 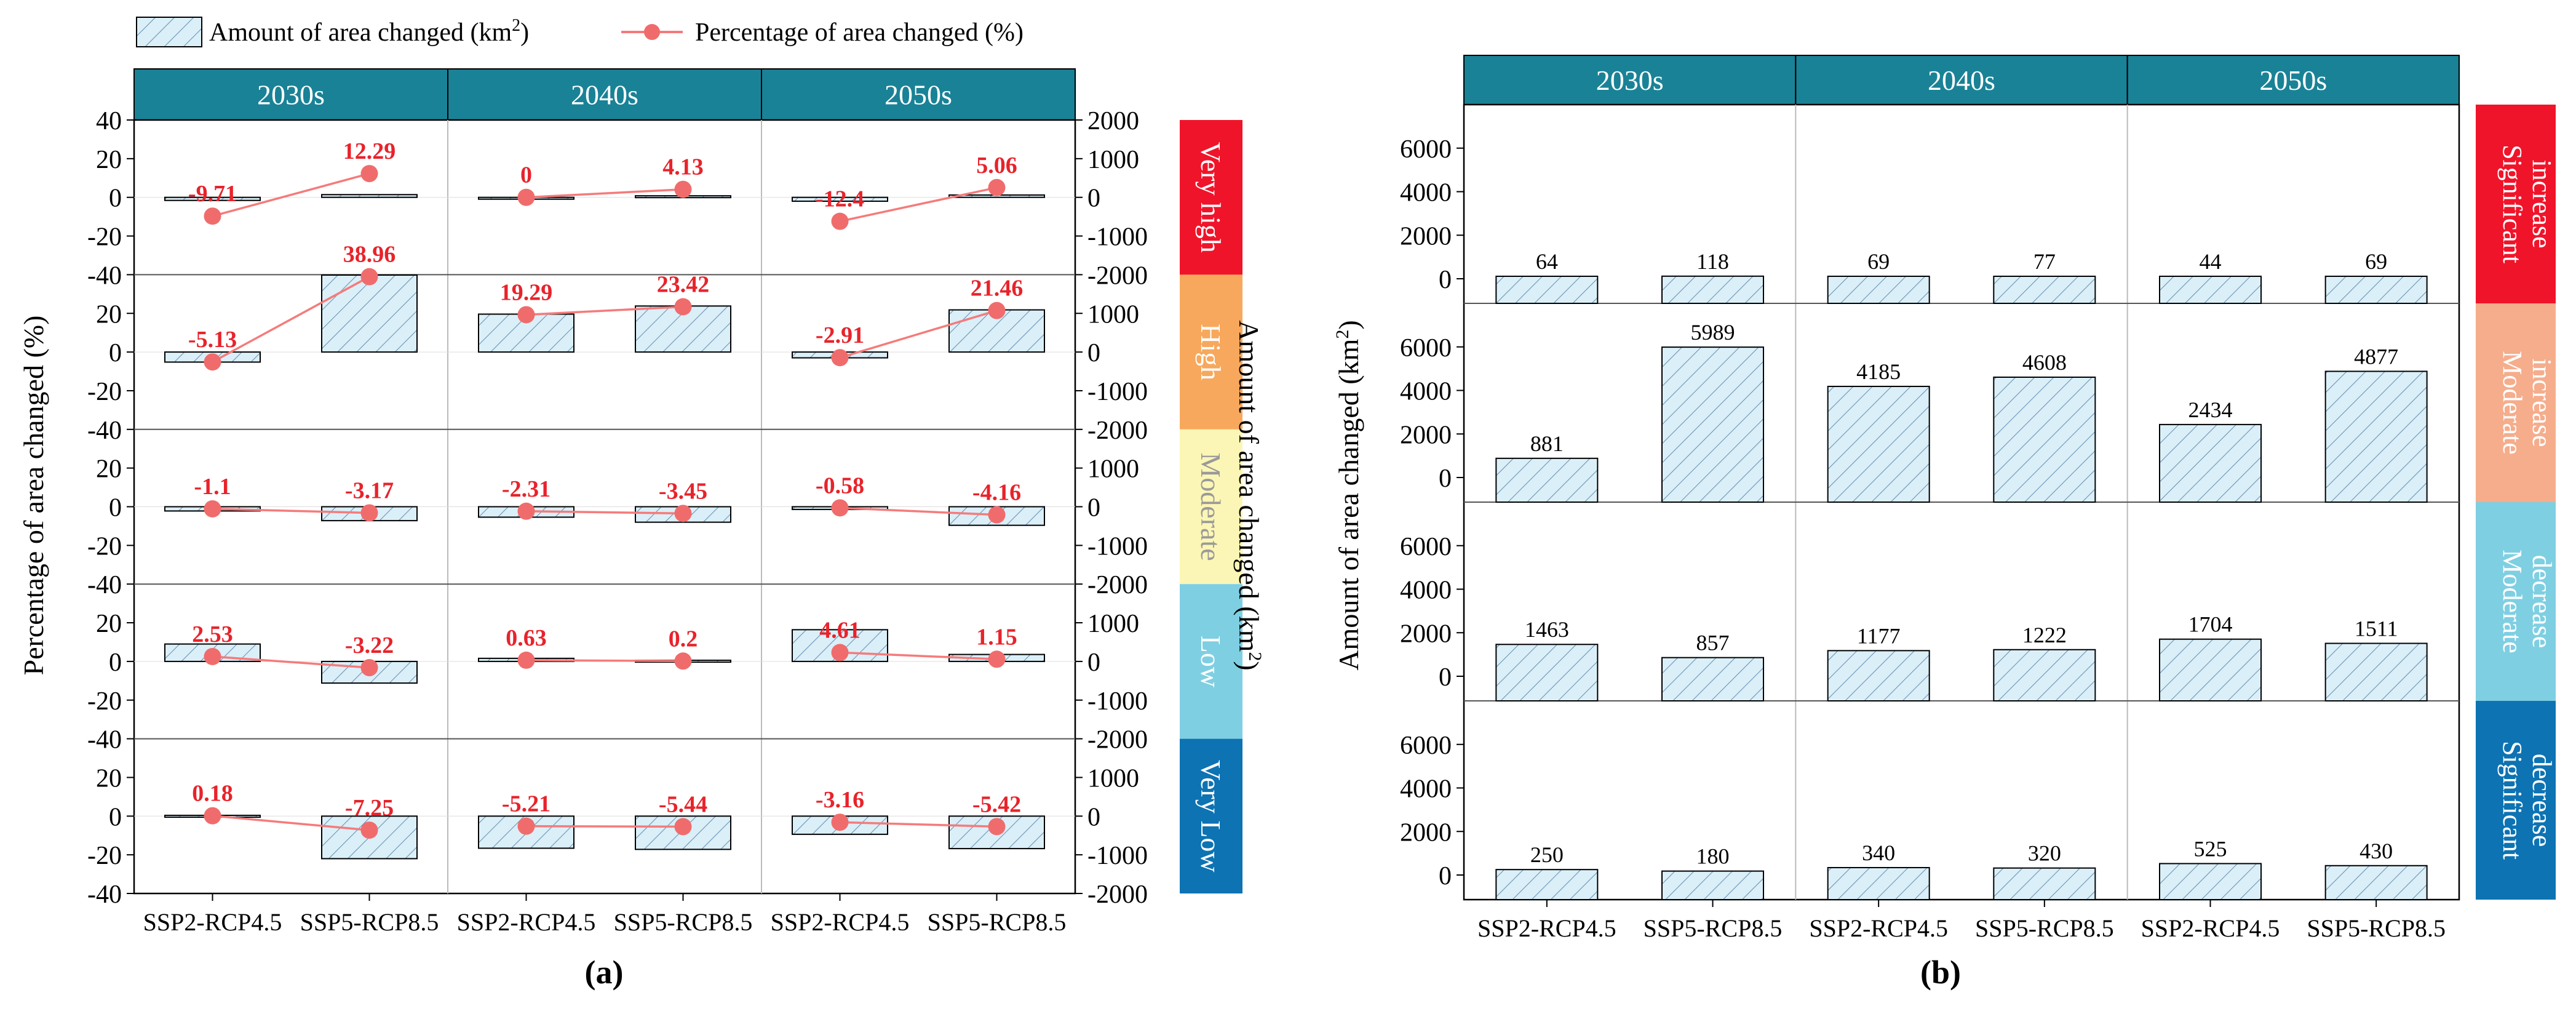 What do you see at coordinates (1211, 506) in the screenshot?
I see `panel-a-row-labels: Very high High Moderate Low Very Low` at bounding box center [1211, 506].